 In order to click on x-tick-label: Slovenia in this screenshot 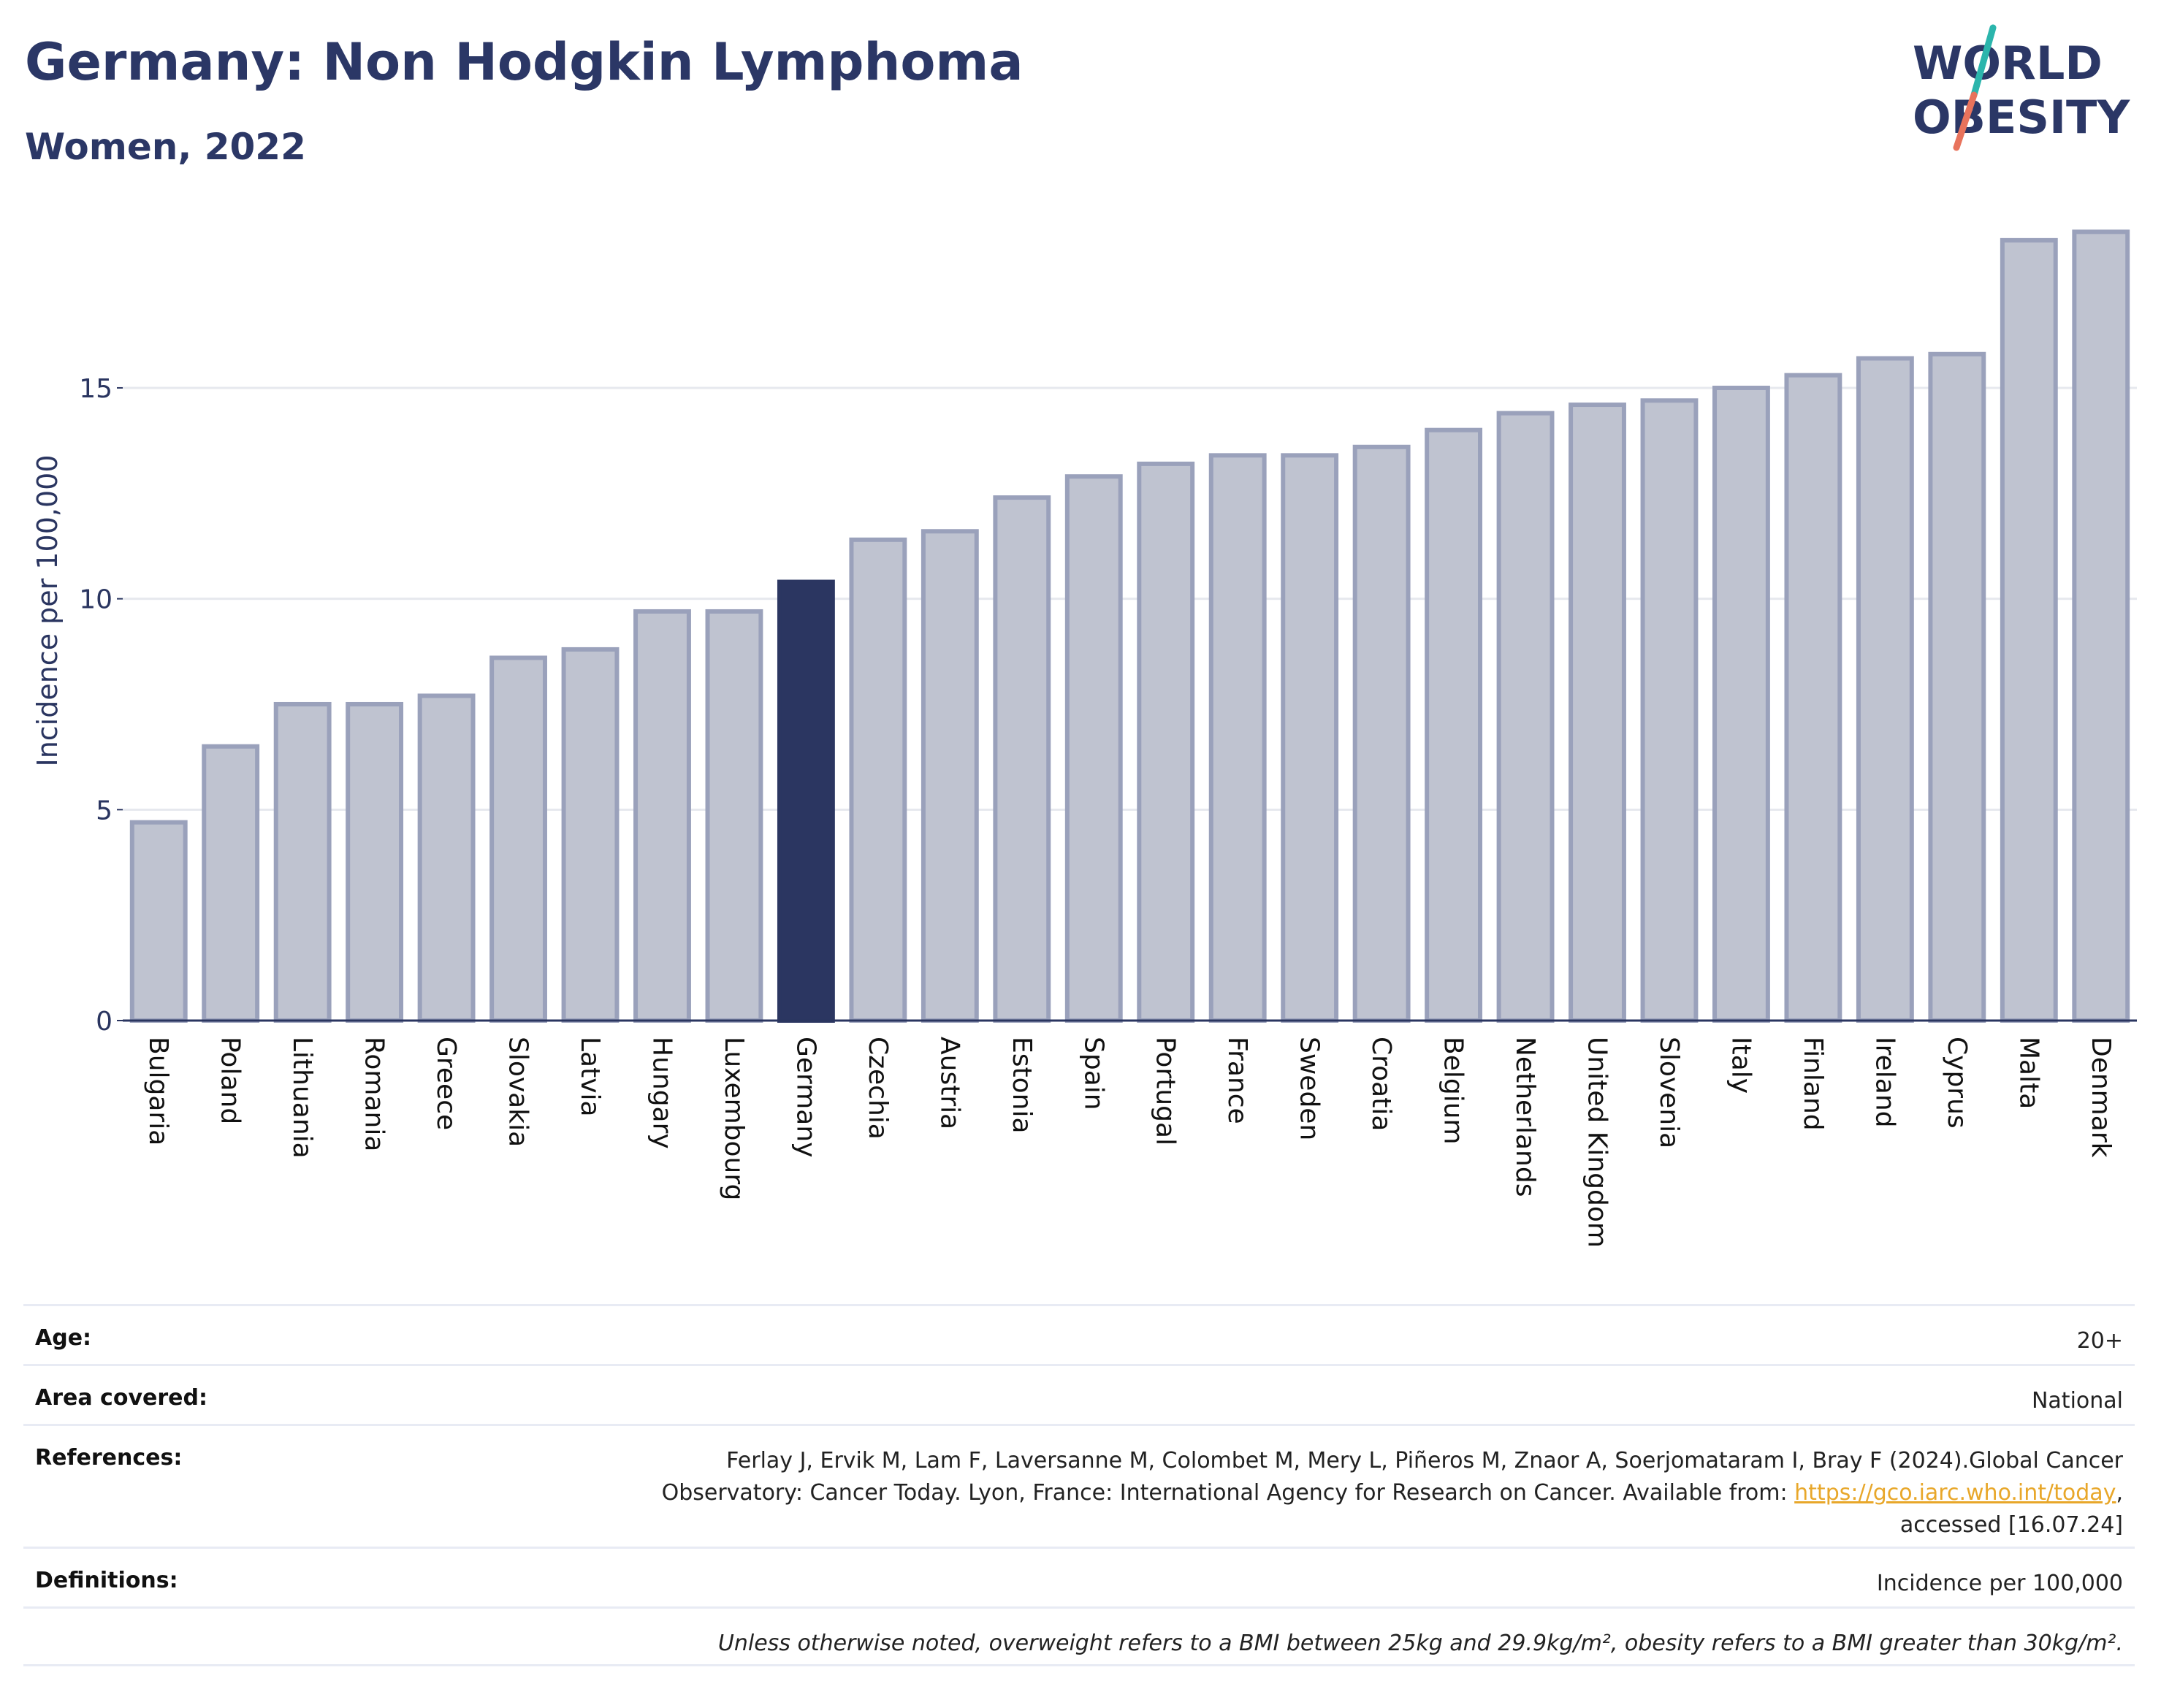, I will do `click(1669, 1092)`.